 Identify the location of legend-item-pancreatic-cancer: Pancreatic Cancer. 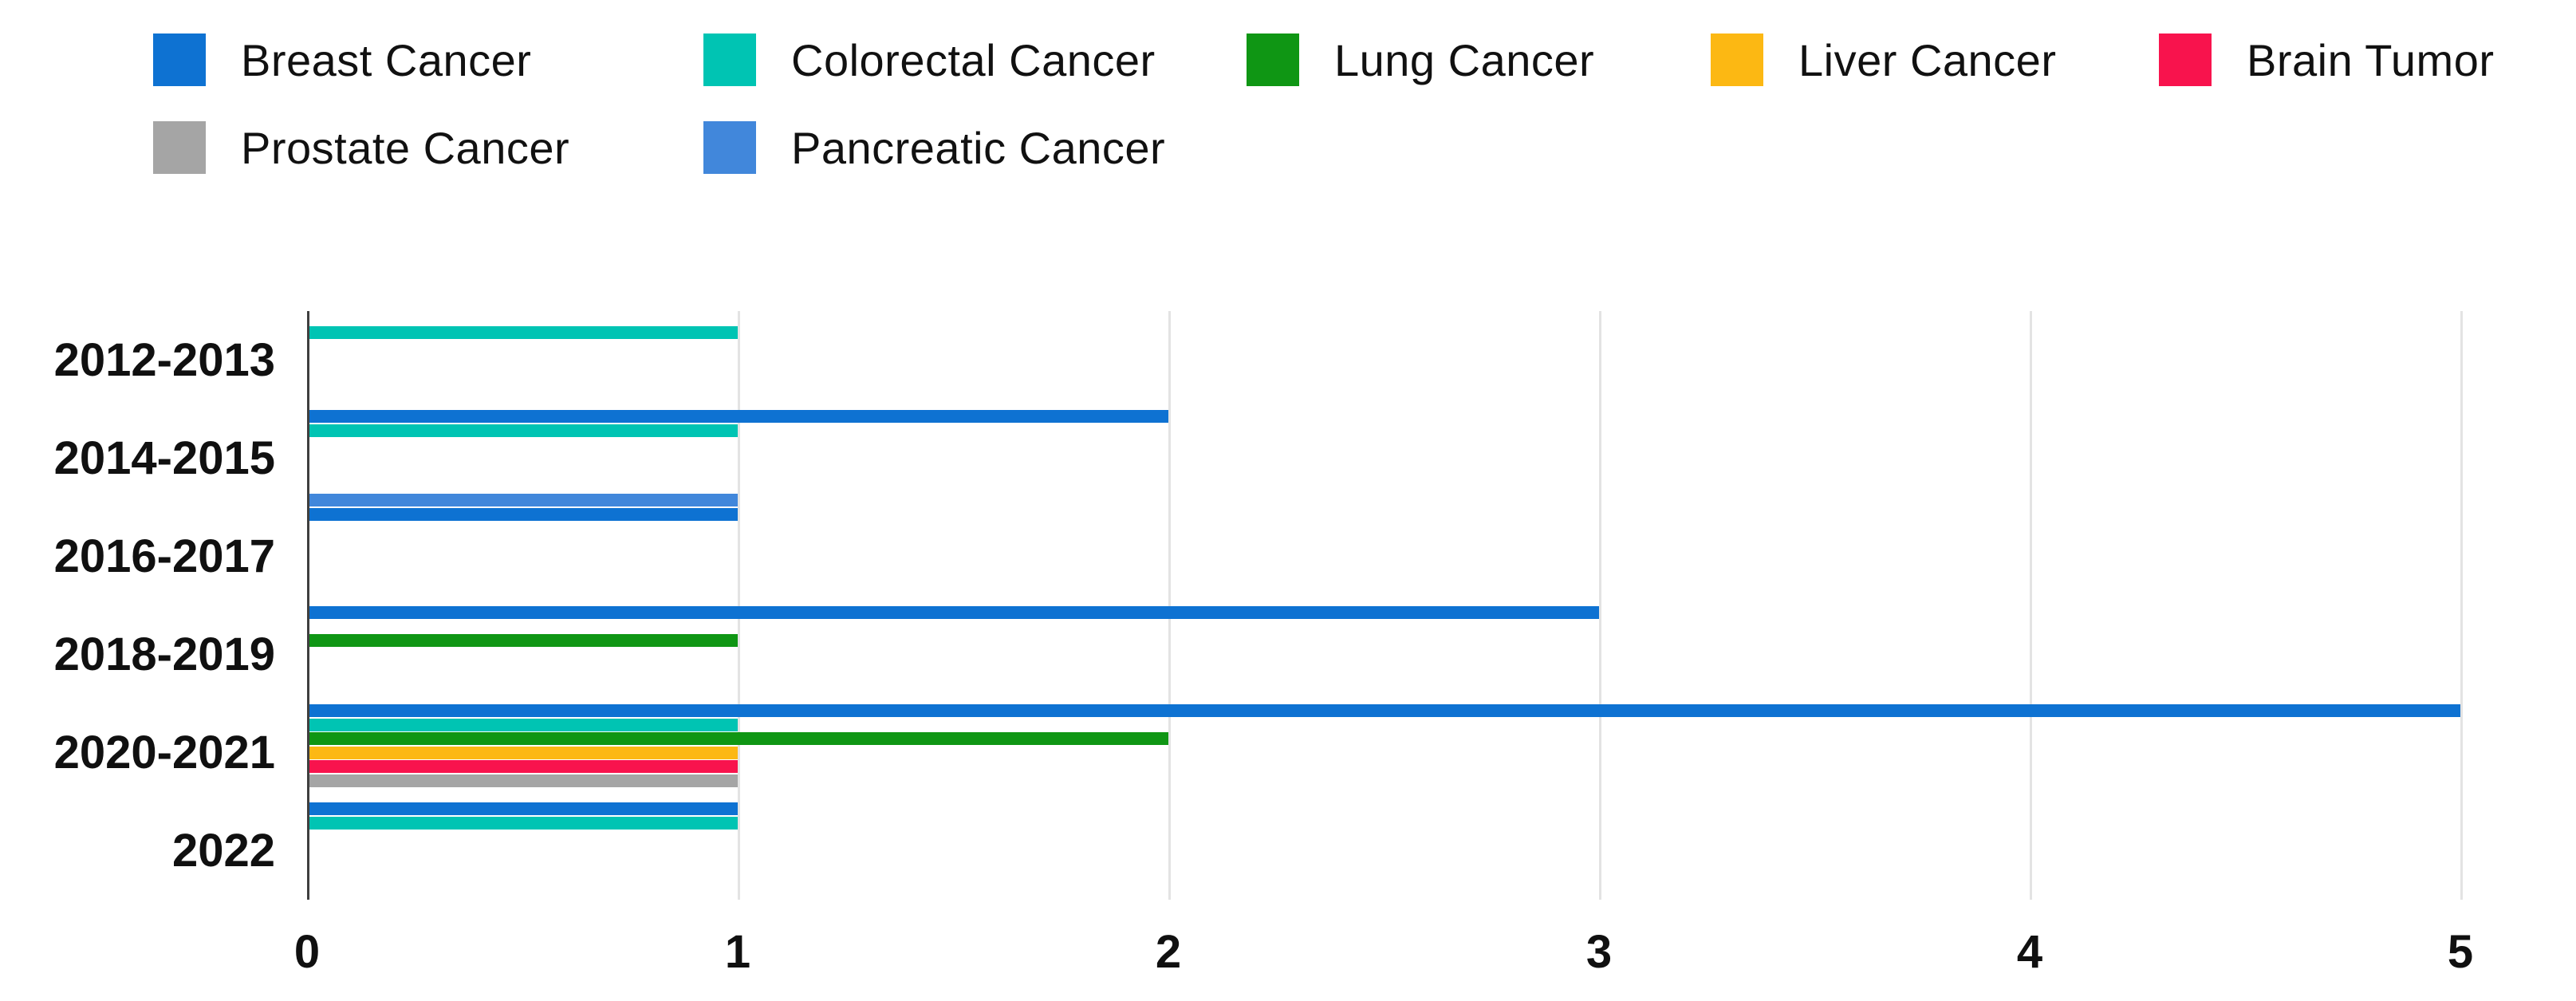
(934, 147).